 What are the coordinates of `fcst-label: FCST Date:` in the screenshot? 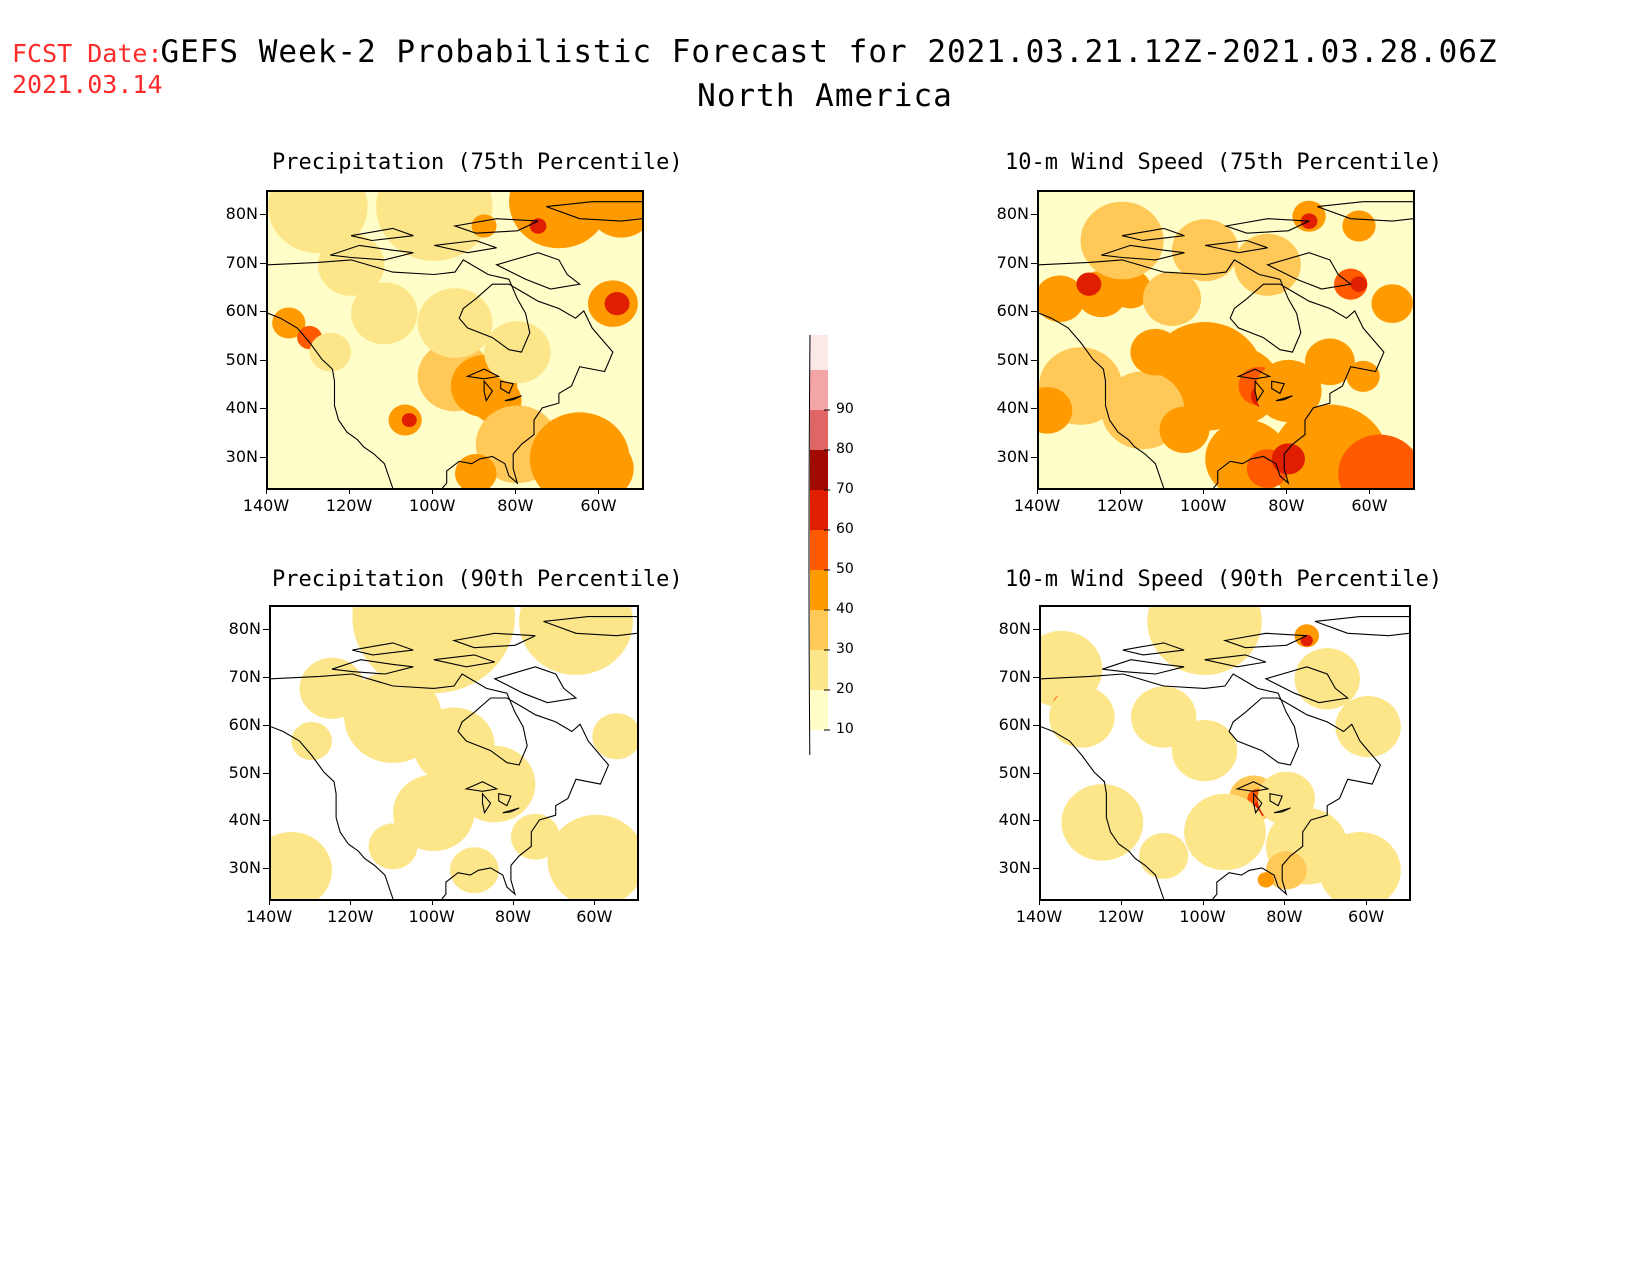 It's located at (87, 53).